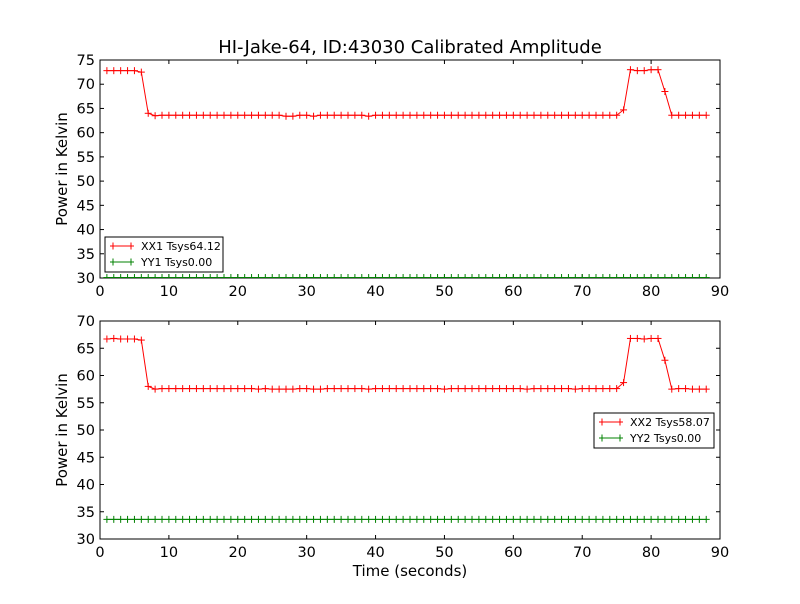 This screenshot has width=800, height=604. Describe the element at coordinates (513, 292) in the screenshot. I see `chart-1-x-tick-label: 60` at that location.